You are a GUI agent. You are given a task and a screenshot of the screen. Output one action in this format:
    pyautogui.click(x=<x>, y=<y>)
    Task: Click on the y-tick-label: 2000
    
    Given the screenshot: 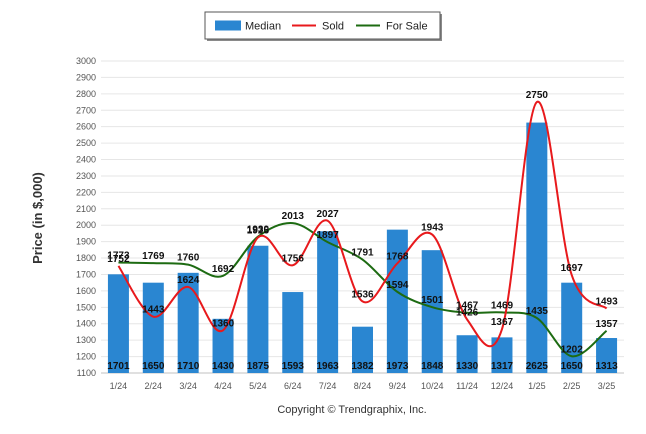 What is the action you would take?
    pyautogui.click(x=86, y=225)
    